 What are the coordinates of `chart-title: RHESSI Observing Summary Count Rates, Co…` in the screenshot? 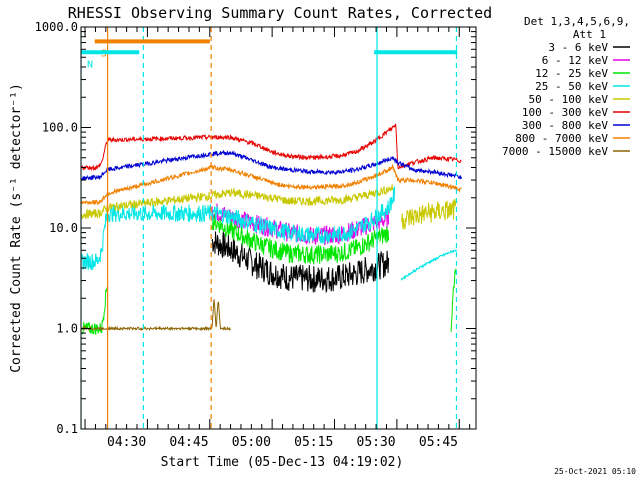 It's located at (280, 13).